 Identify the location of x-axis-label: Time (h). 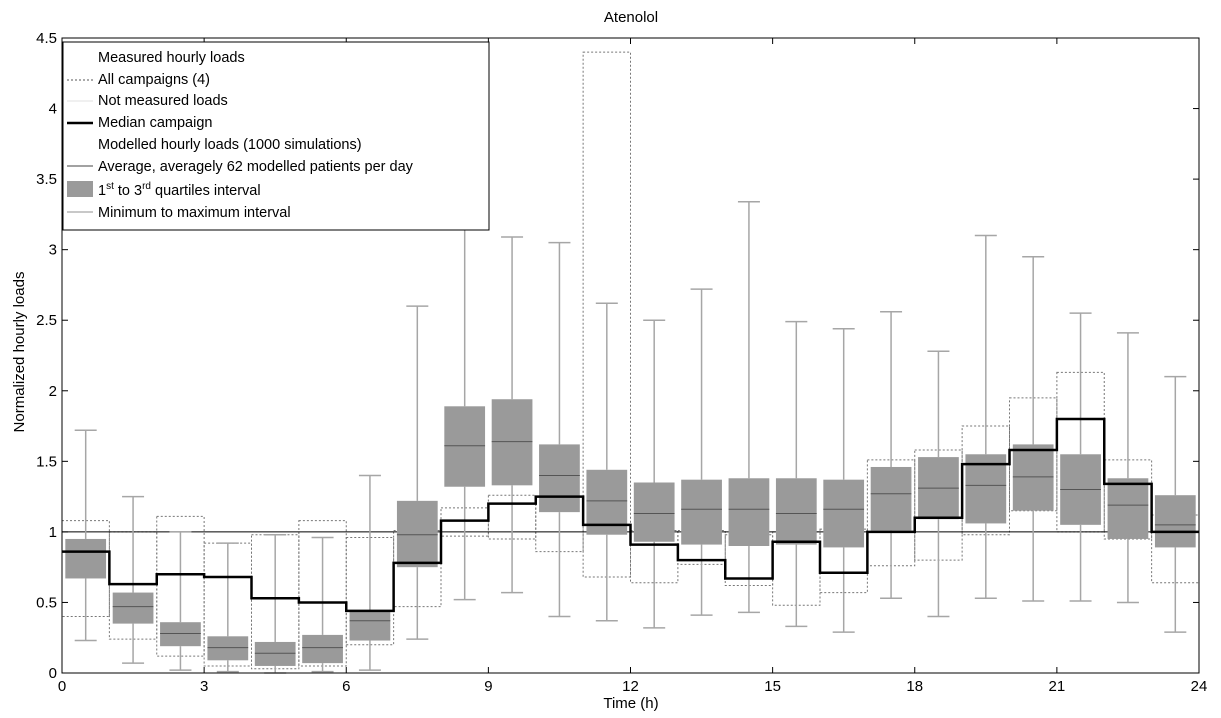
(630, 703).